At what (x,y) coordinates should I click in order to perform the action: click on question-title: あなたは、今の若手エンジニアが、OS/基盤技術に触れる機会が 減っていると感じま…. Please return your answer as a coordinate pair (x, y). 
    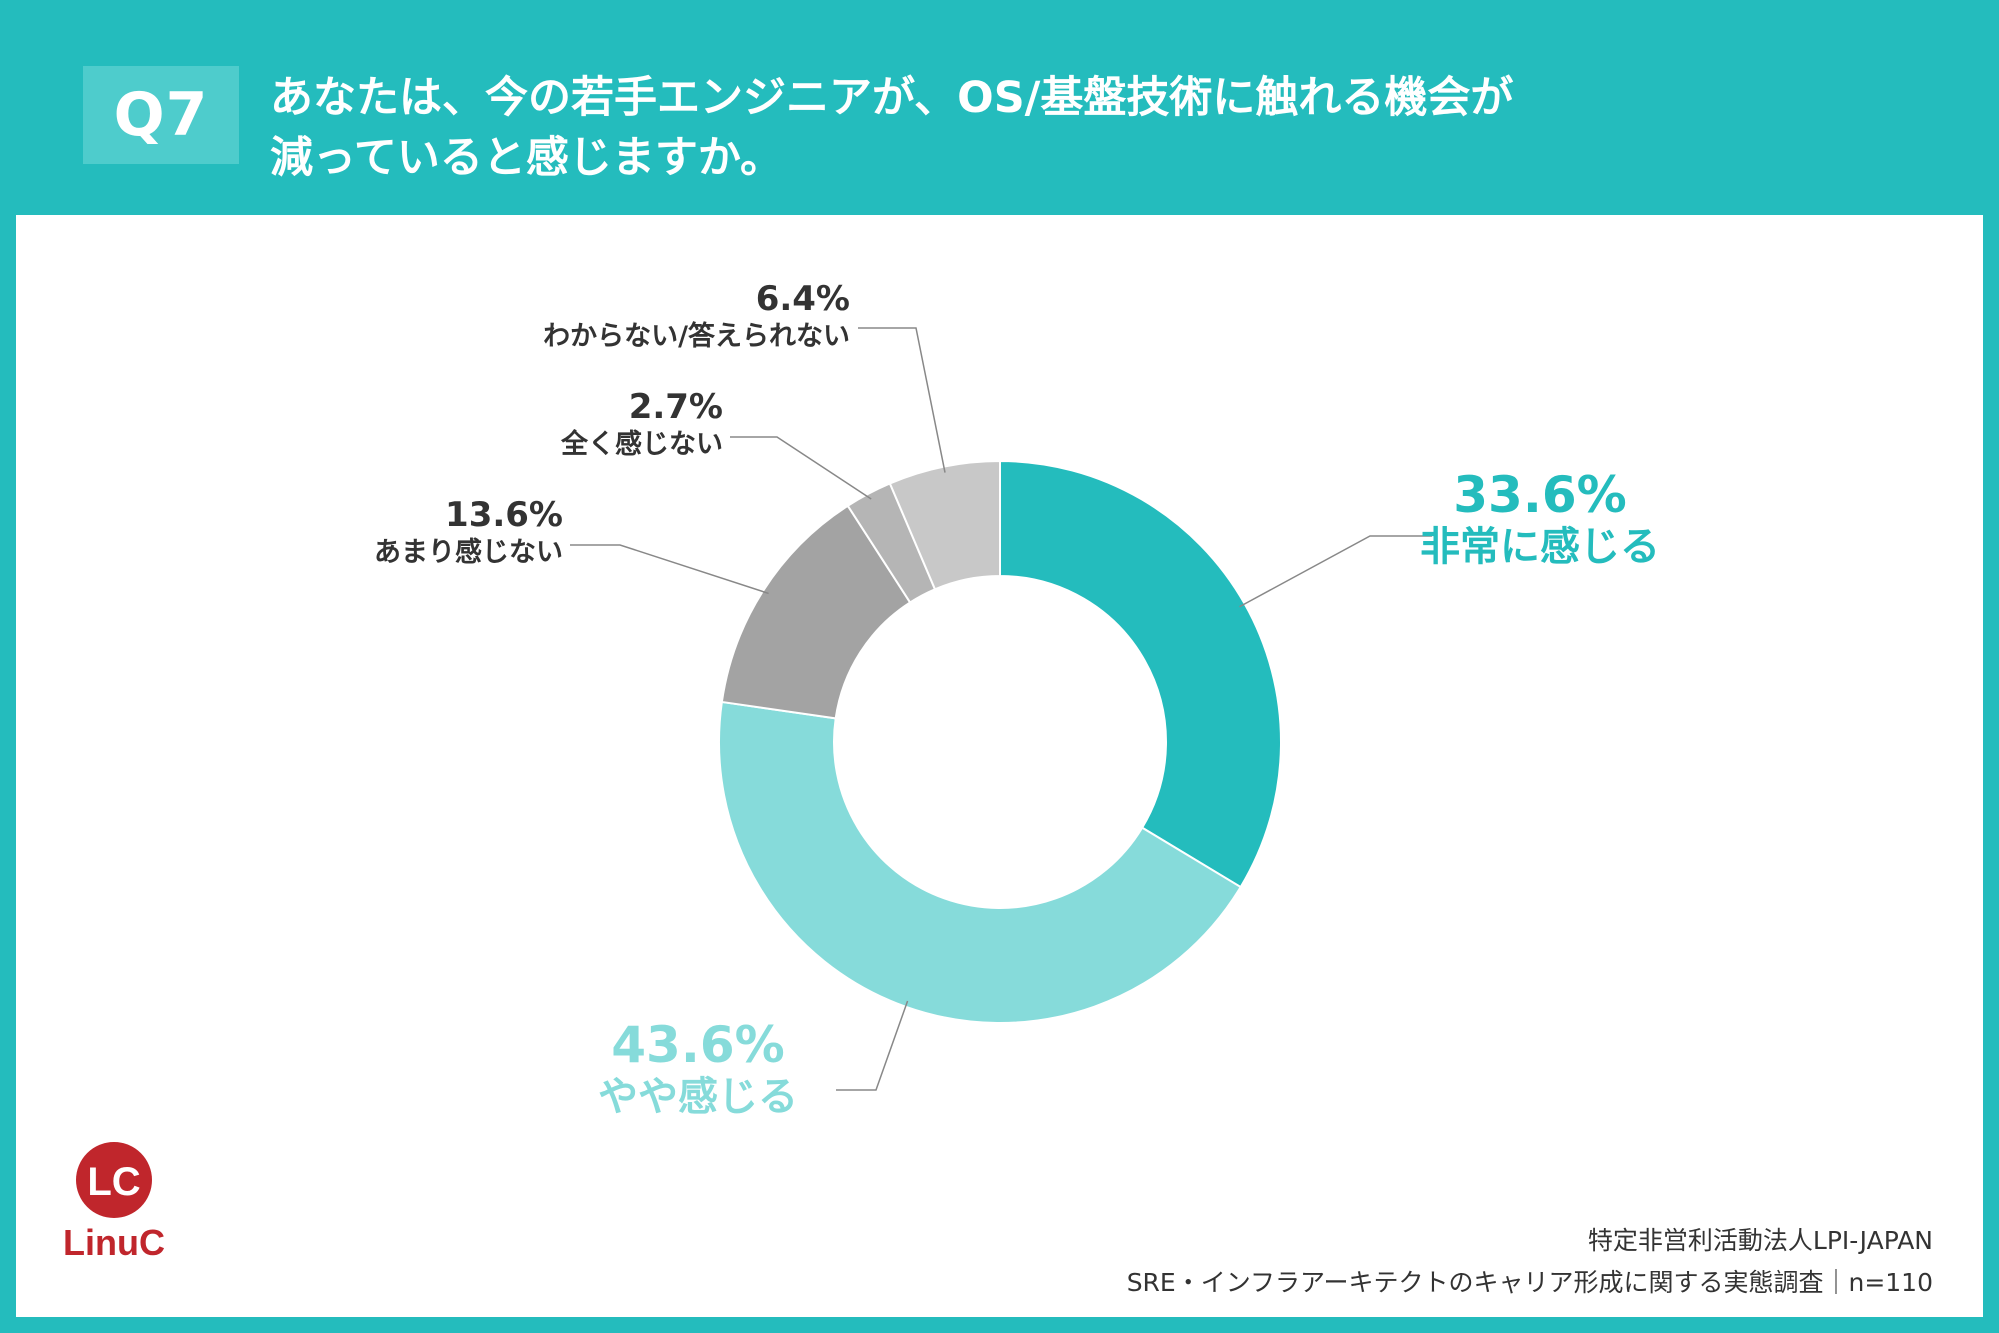
    Looking at the image, I should click on (1095, 128).